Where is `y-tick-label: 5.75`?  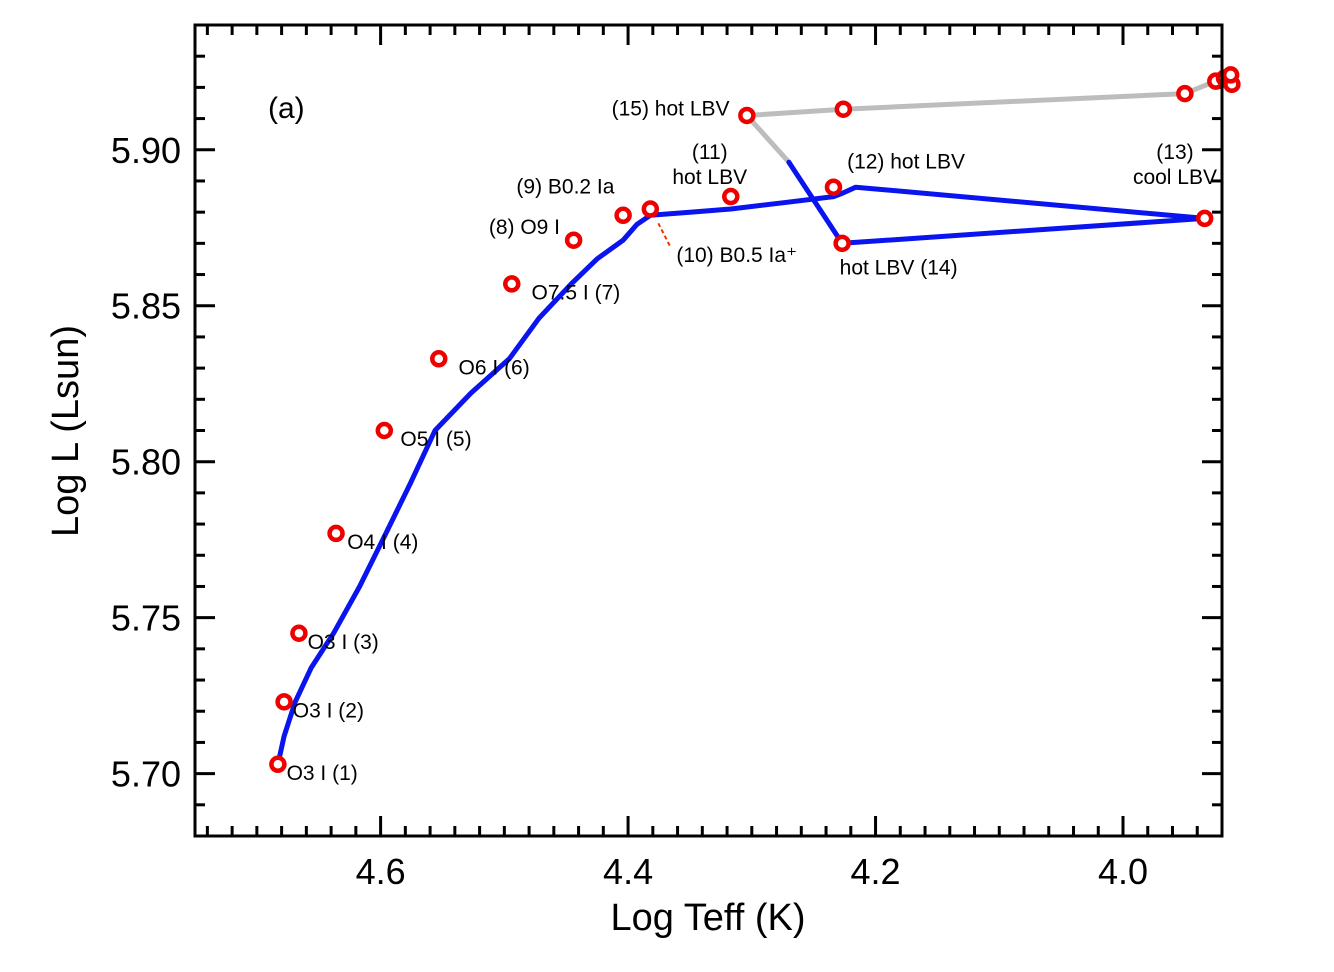 y-tick-label: 5.75 is located at coordinates (146, 618).